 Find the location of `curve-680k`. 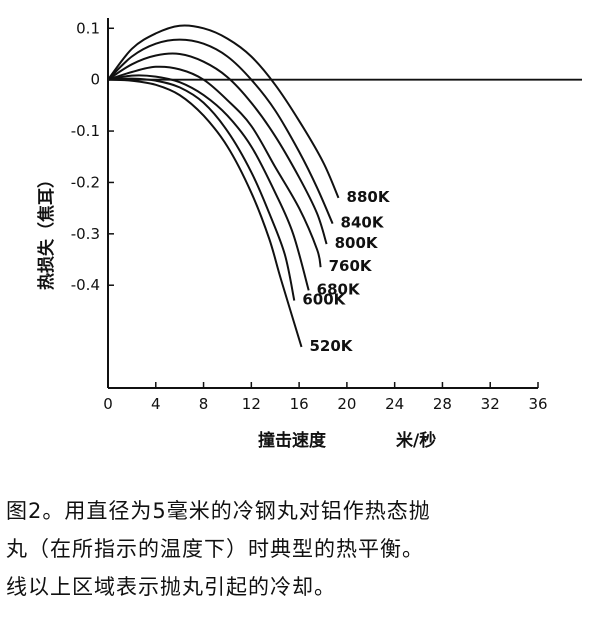

curve-680k is located at coordinates (208, 182).